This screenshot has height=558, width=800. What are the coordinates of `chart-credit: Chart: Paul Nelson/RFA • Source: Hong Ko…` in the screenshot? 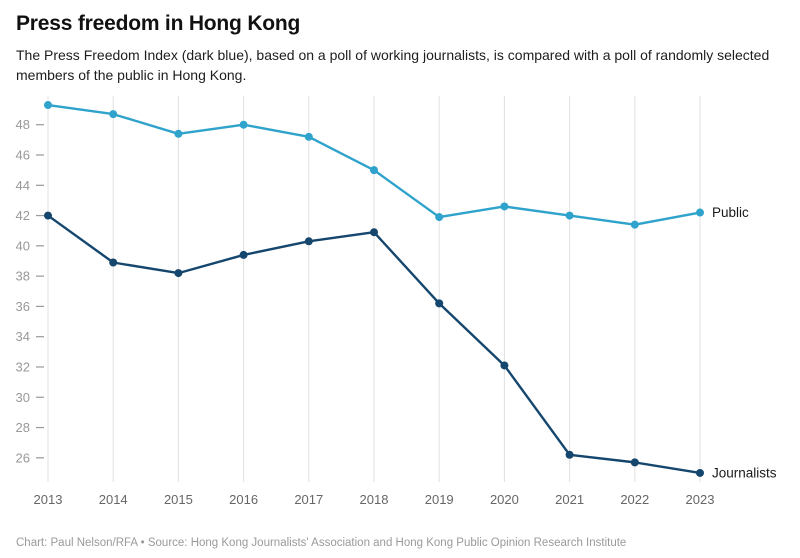 It's located at (321, 543).